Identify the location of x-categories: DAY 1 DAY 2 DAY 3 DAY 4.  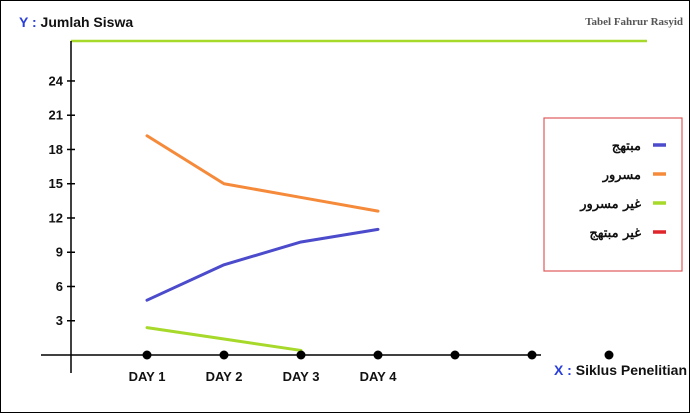
(371, 367).